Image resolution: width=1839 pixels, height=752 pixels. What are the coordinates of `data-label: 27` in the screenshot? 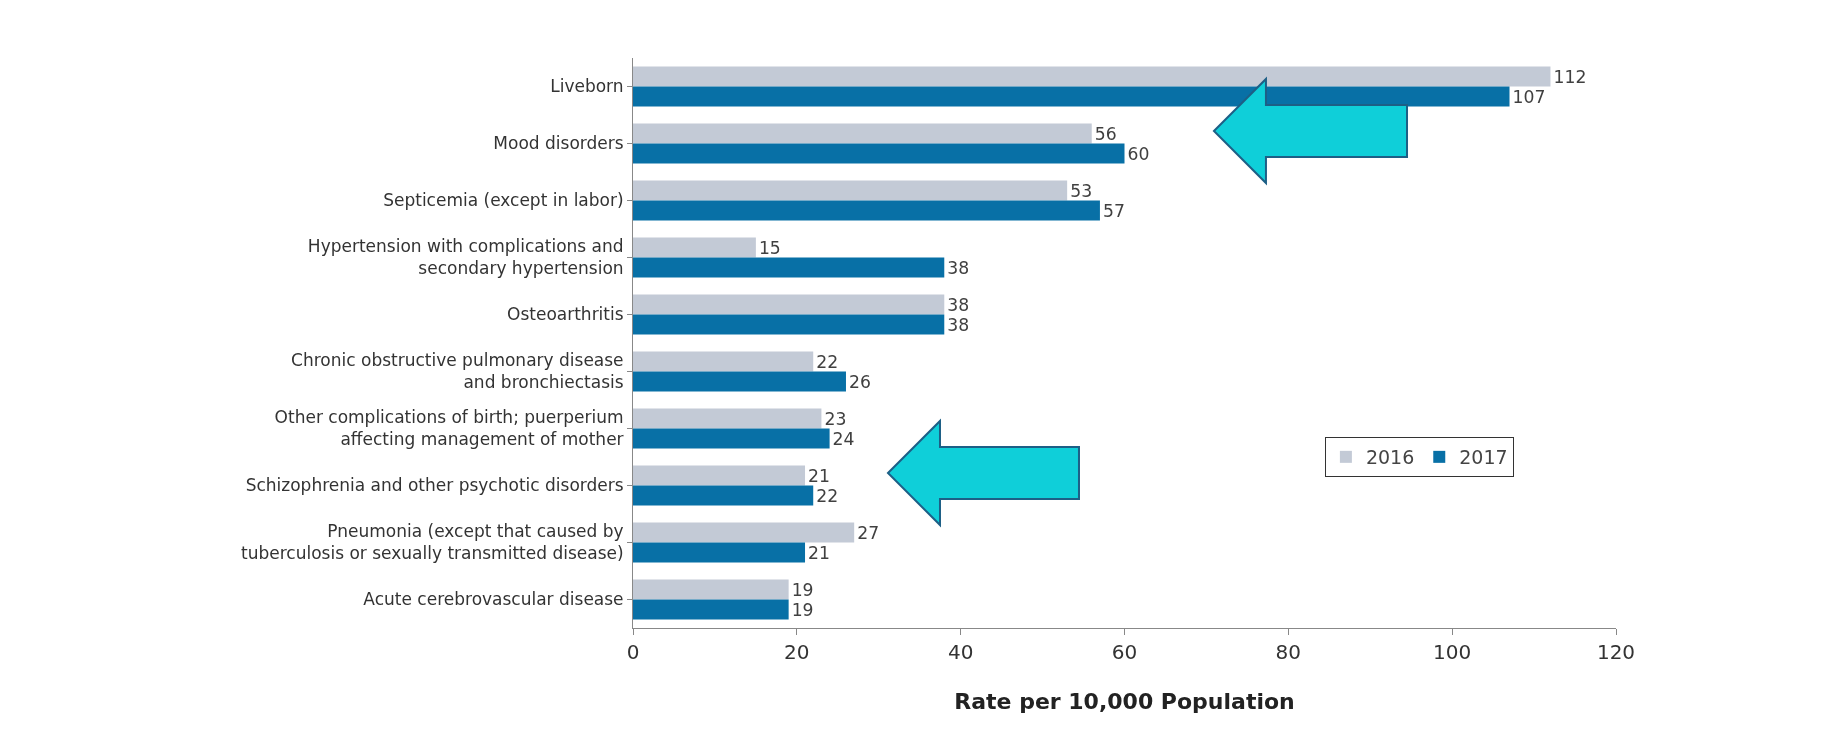 It's located at (868, 532).